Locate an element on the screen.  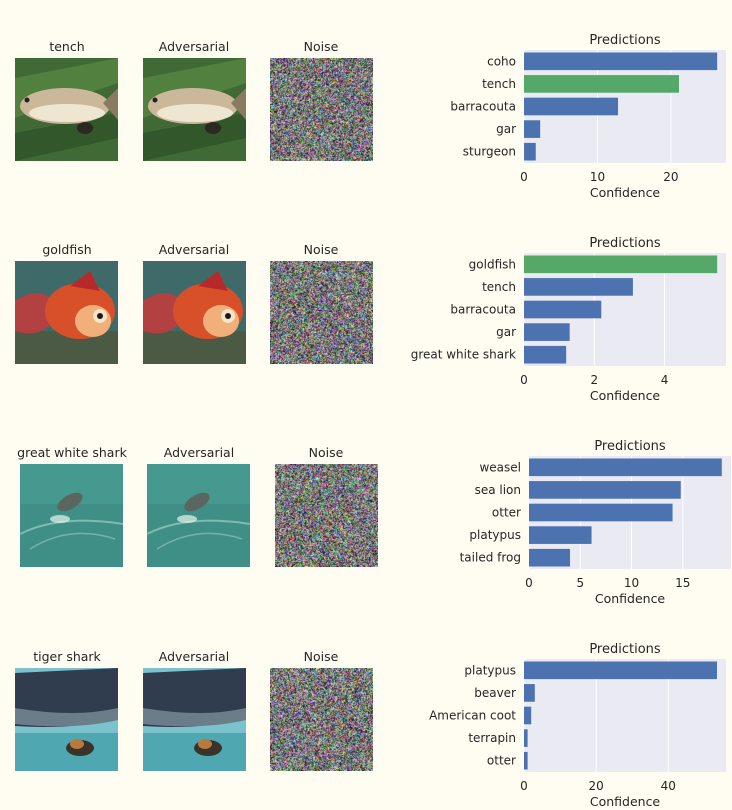
x-tick-label: 15 is located at coordinates (682, 583).